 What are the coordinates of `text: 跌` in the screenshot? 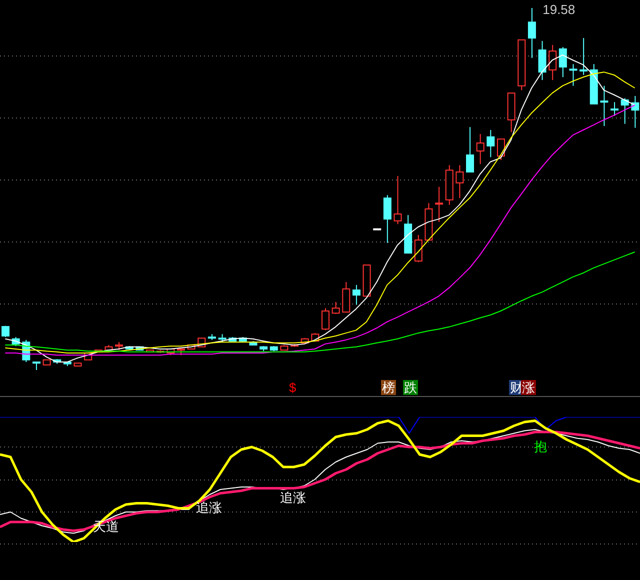 It's located at (410, 387).